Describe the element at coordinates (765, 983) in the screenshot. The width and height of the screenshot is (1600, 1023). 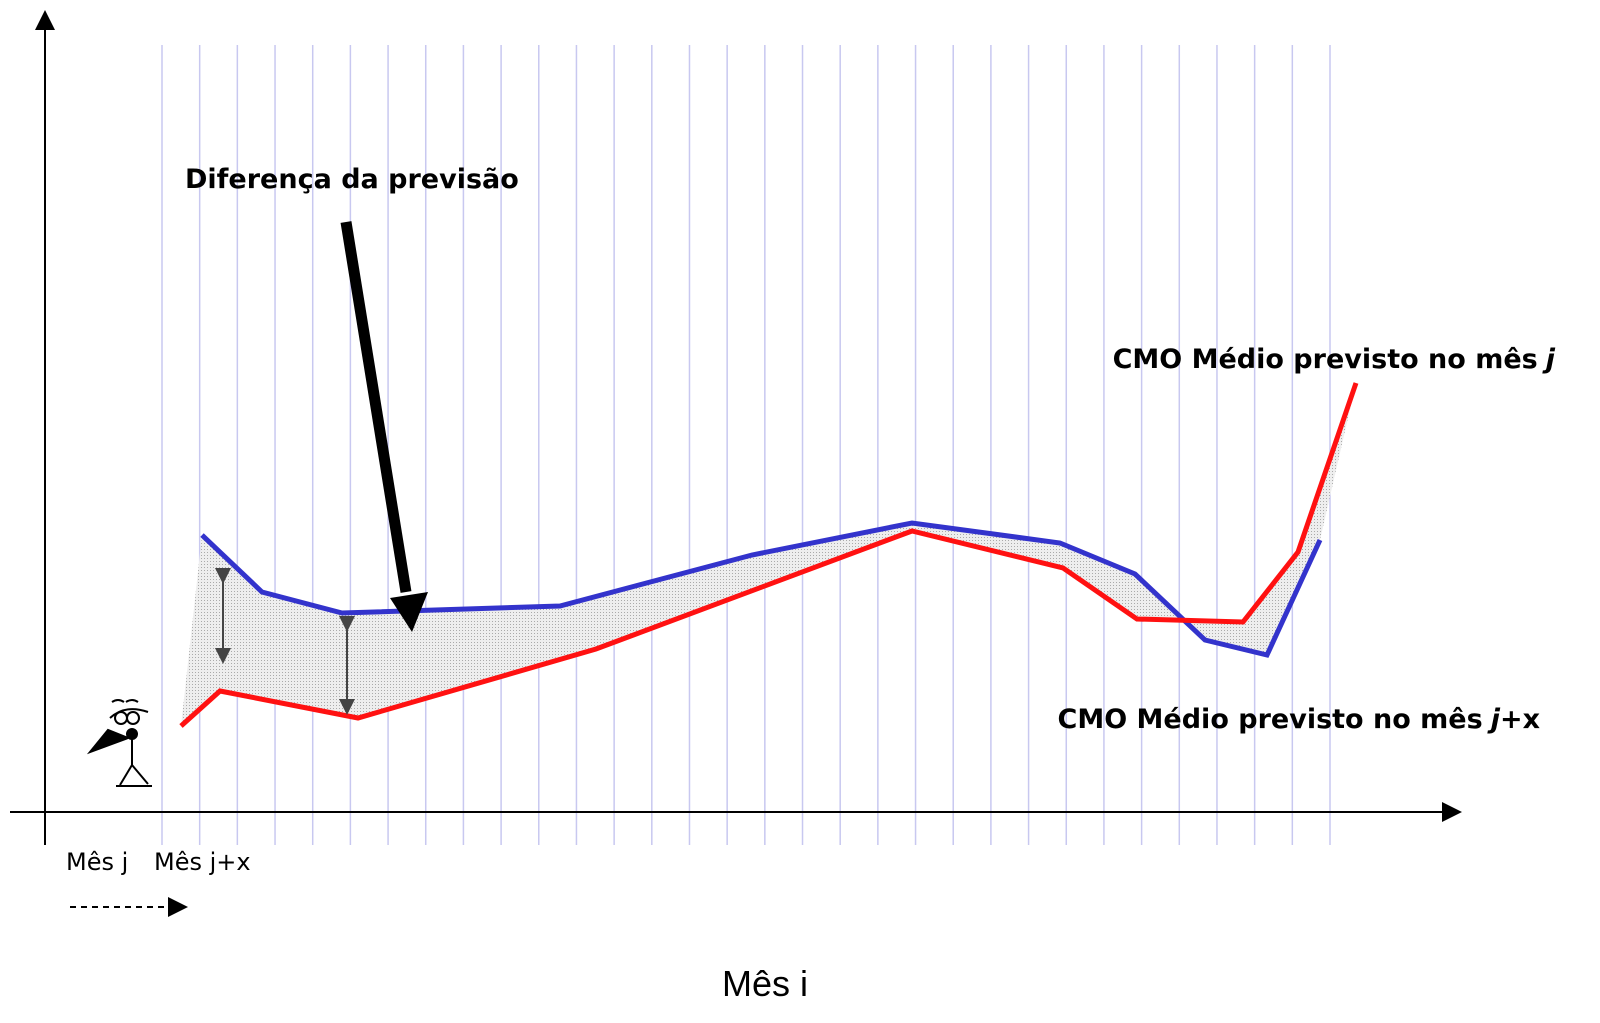
I see `x-axis-title: Mês i` at that location.